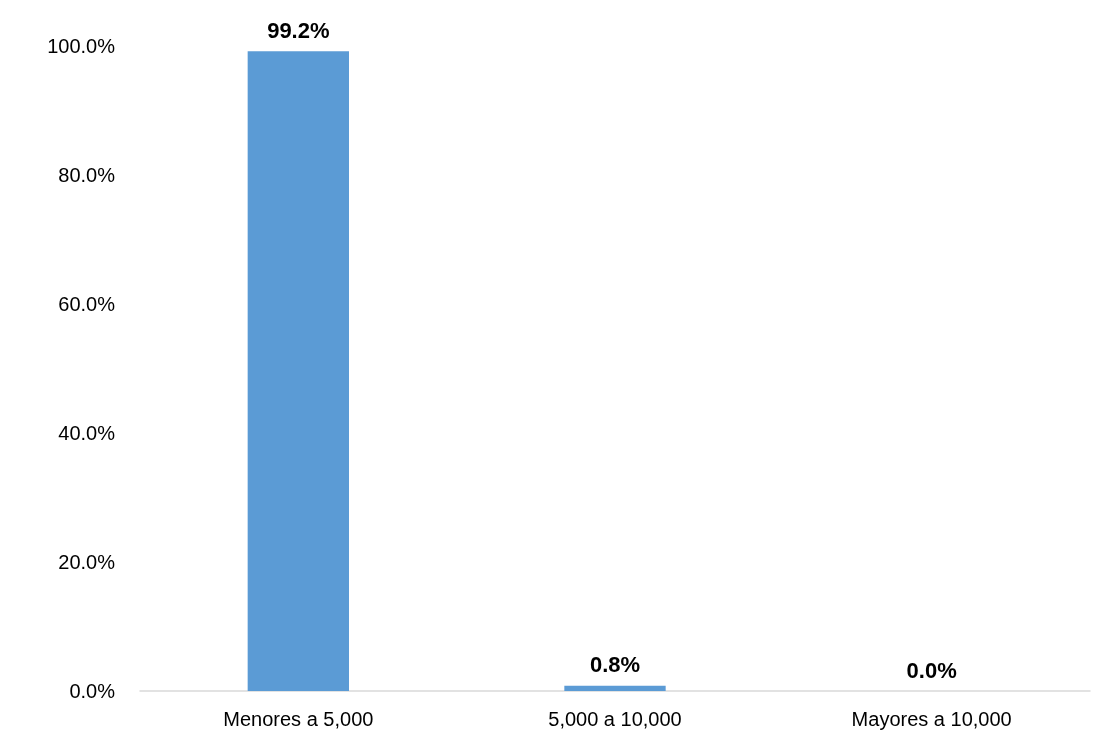 This screenshot has height=748, width=1112. Describe the element at coordinates (931, 719) in the screenshot. I see `x-tick-label: Mayores a 10,000` at that location.